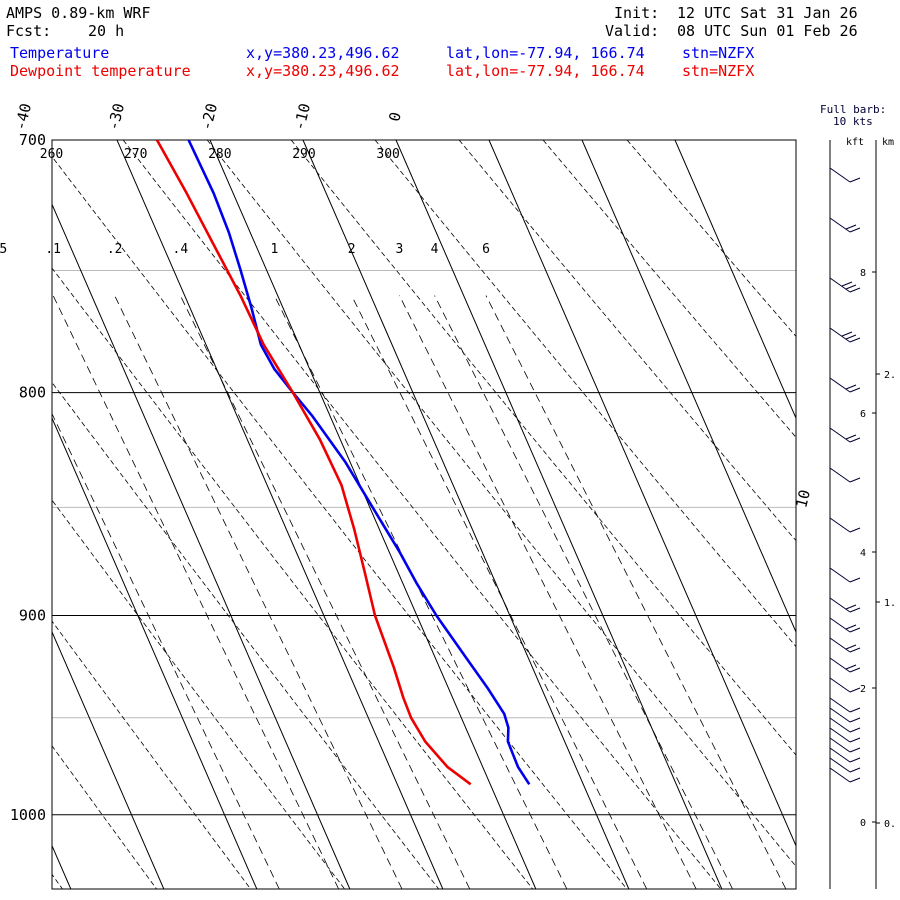 This screenshot has width=900, height=900. What do you see at coordinates (863, 823) in the screenshot?
I see `kft-tick-label: 0` at bounding box center [863, 823].